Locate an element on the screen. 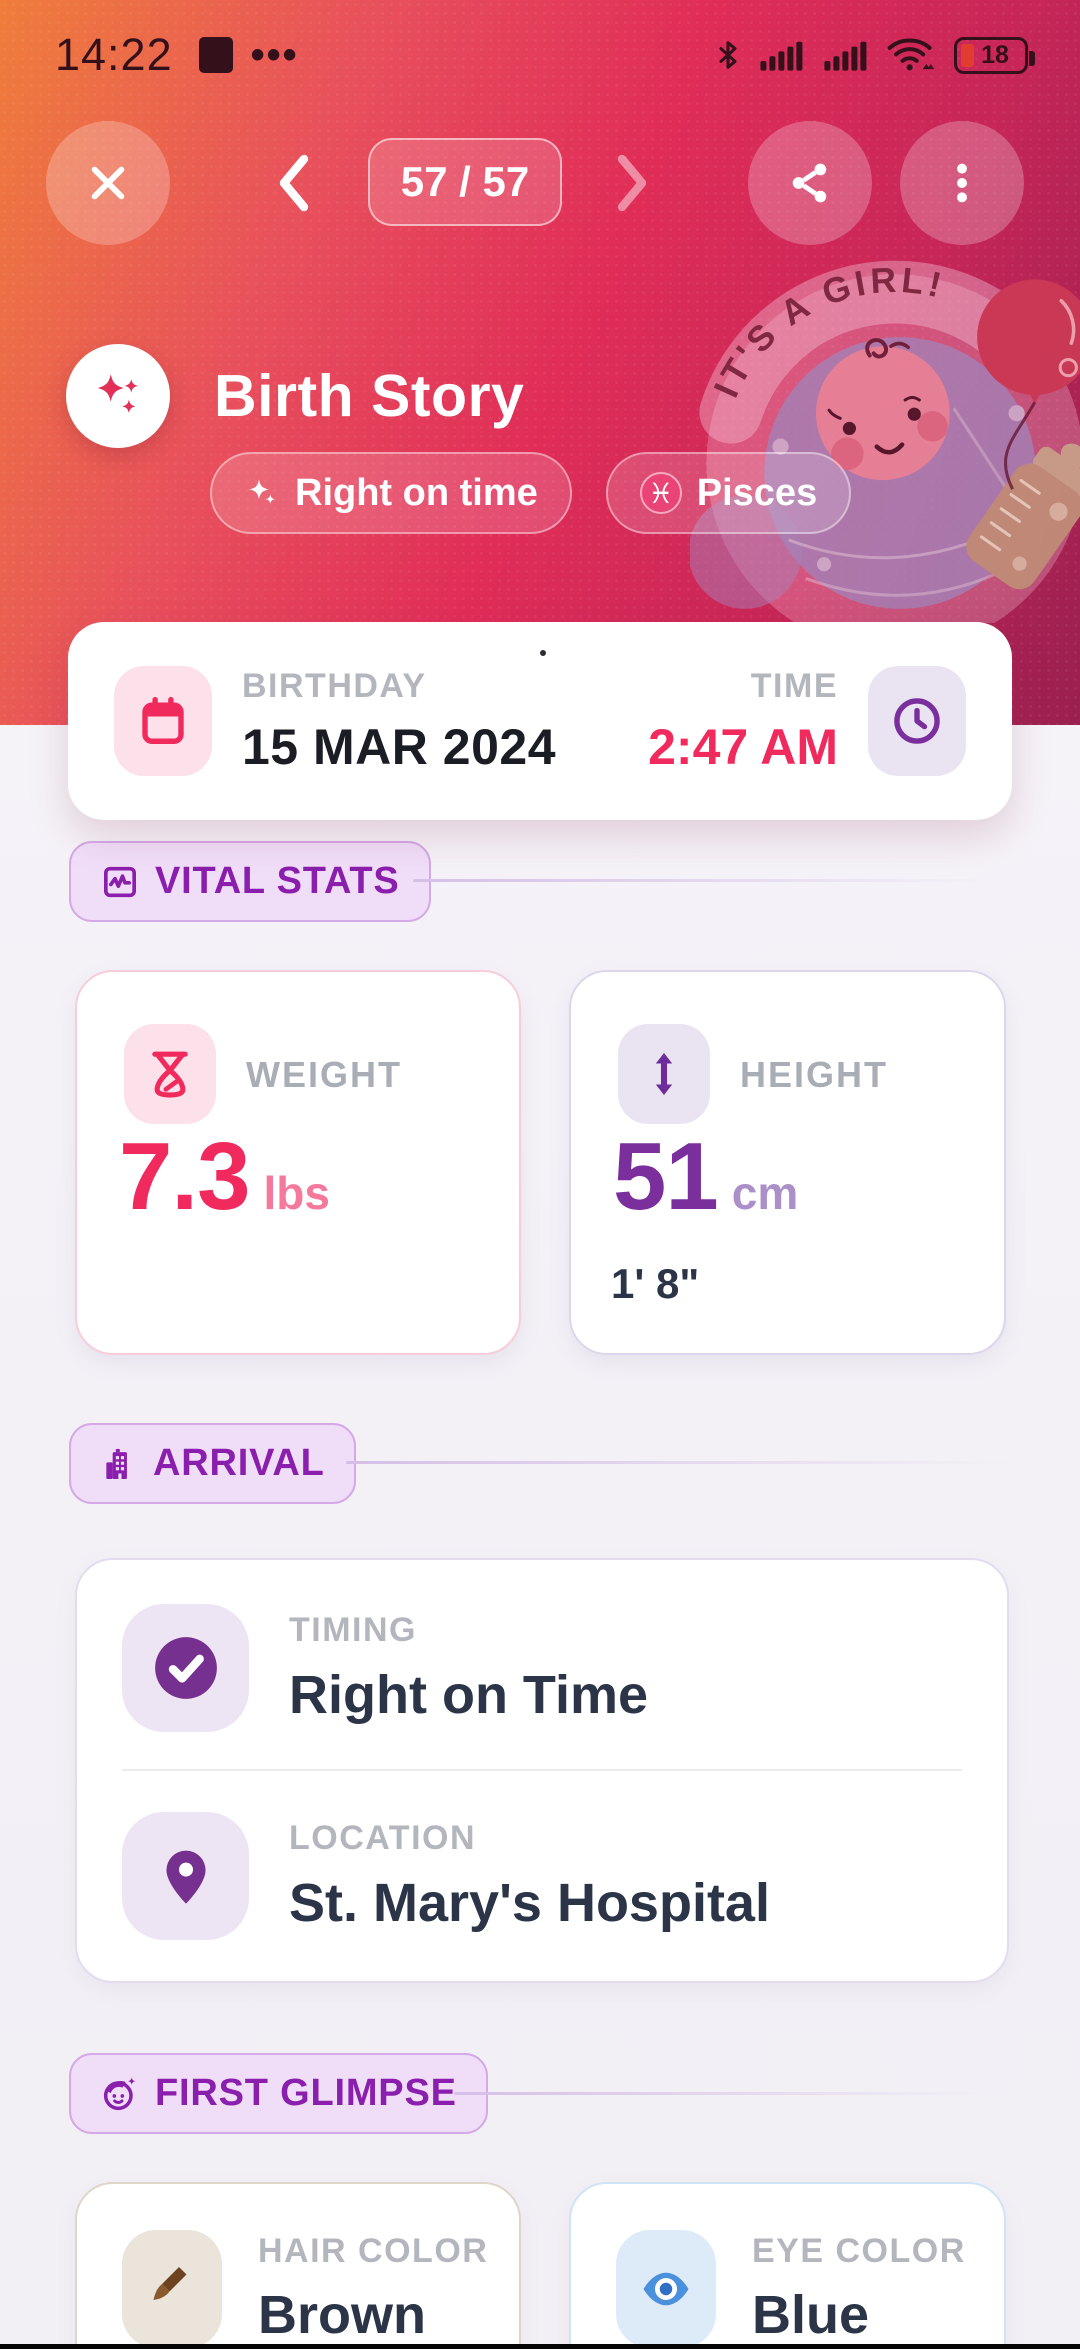 Image resolution: width=1080 pixels, height=2349 pixels. baby-face-icon is located at coordinates (119, 2093).